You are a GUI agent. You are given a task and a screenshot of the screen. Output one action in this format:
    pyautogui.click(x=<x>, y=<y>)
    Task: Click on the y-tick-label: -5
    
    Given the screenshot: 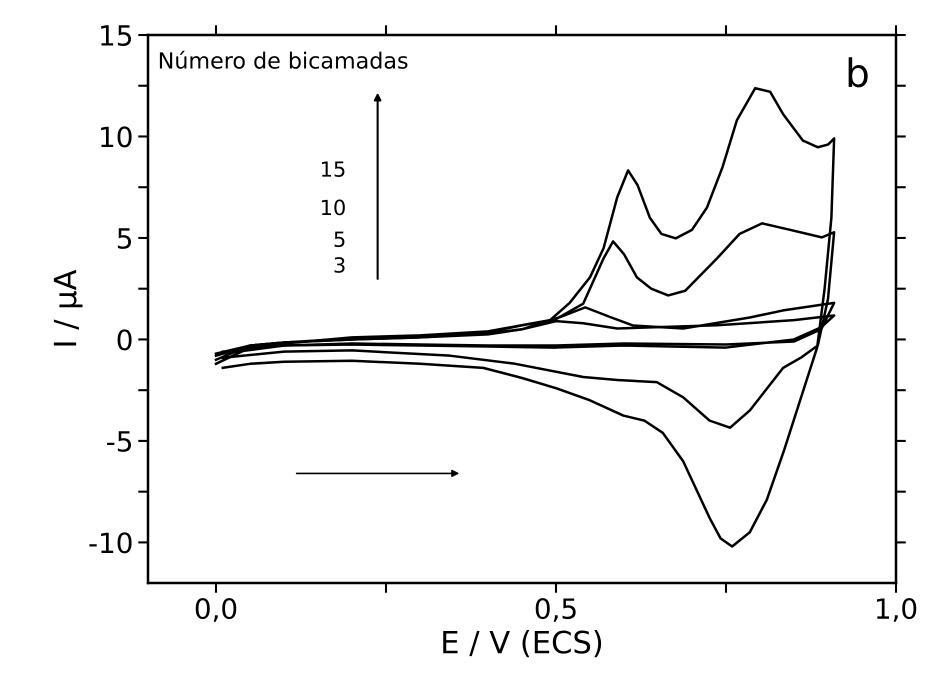 What is the action you would take?
    pyautogui.click(x=119, y=441)
    